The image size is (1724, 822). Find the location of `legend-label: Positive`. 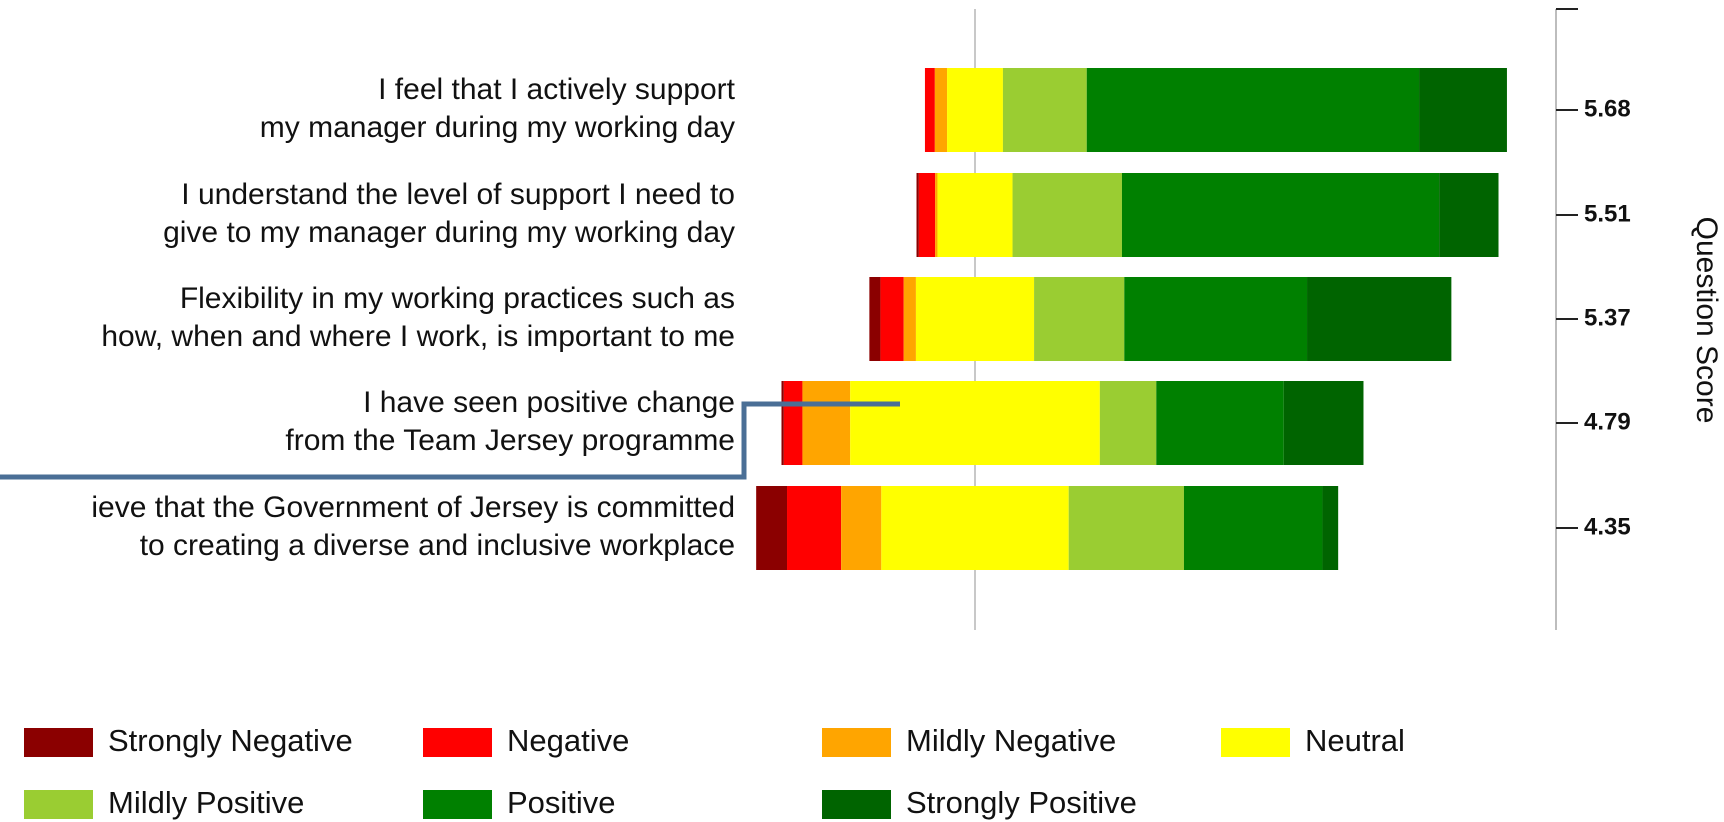

legend-label: Positive is located at coordinates (561, 802).